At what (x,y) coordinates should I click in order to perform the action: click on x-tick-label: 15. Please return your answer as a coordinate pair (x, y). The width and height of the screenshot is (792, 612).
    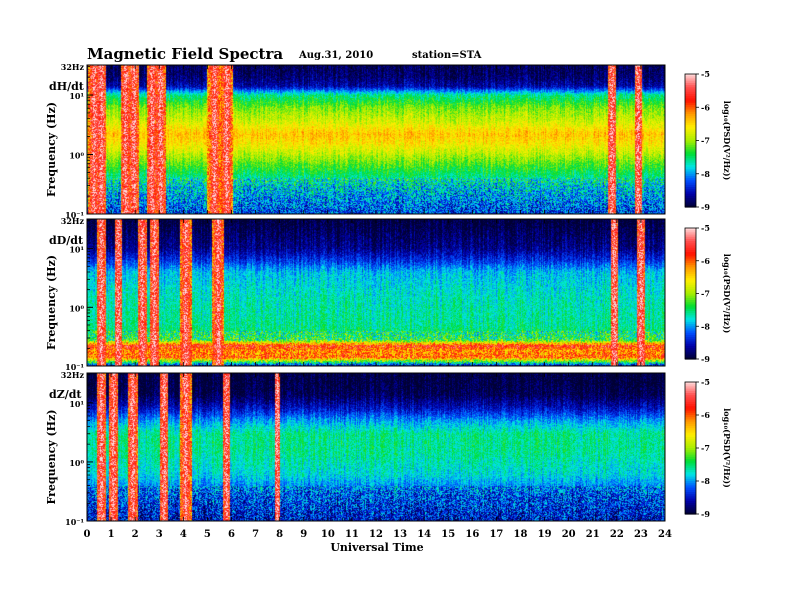
    Looking at the image, I should click on (448, 534).